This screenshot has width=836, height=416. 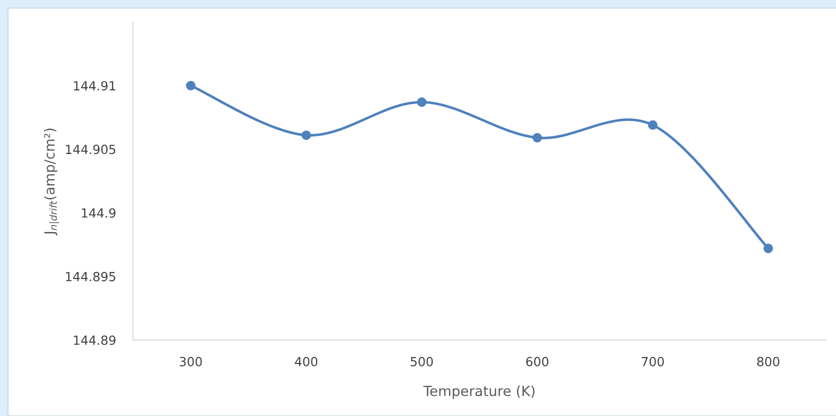 I want to click on x-tick-label: 600, so click(x=537, y=361).